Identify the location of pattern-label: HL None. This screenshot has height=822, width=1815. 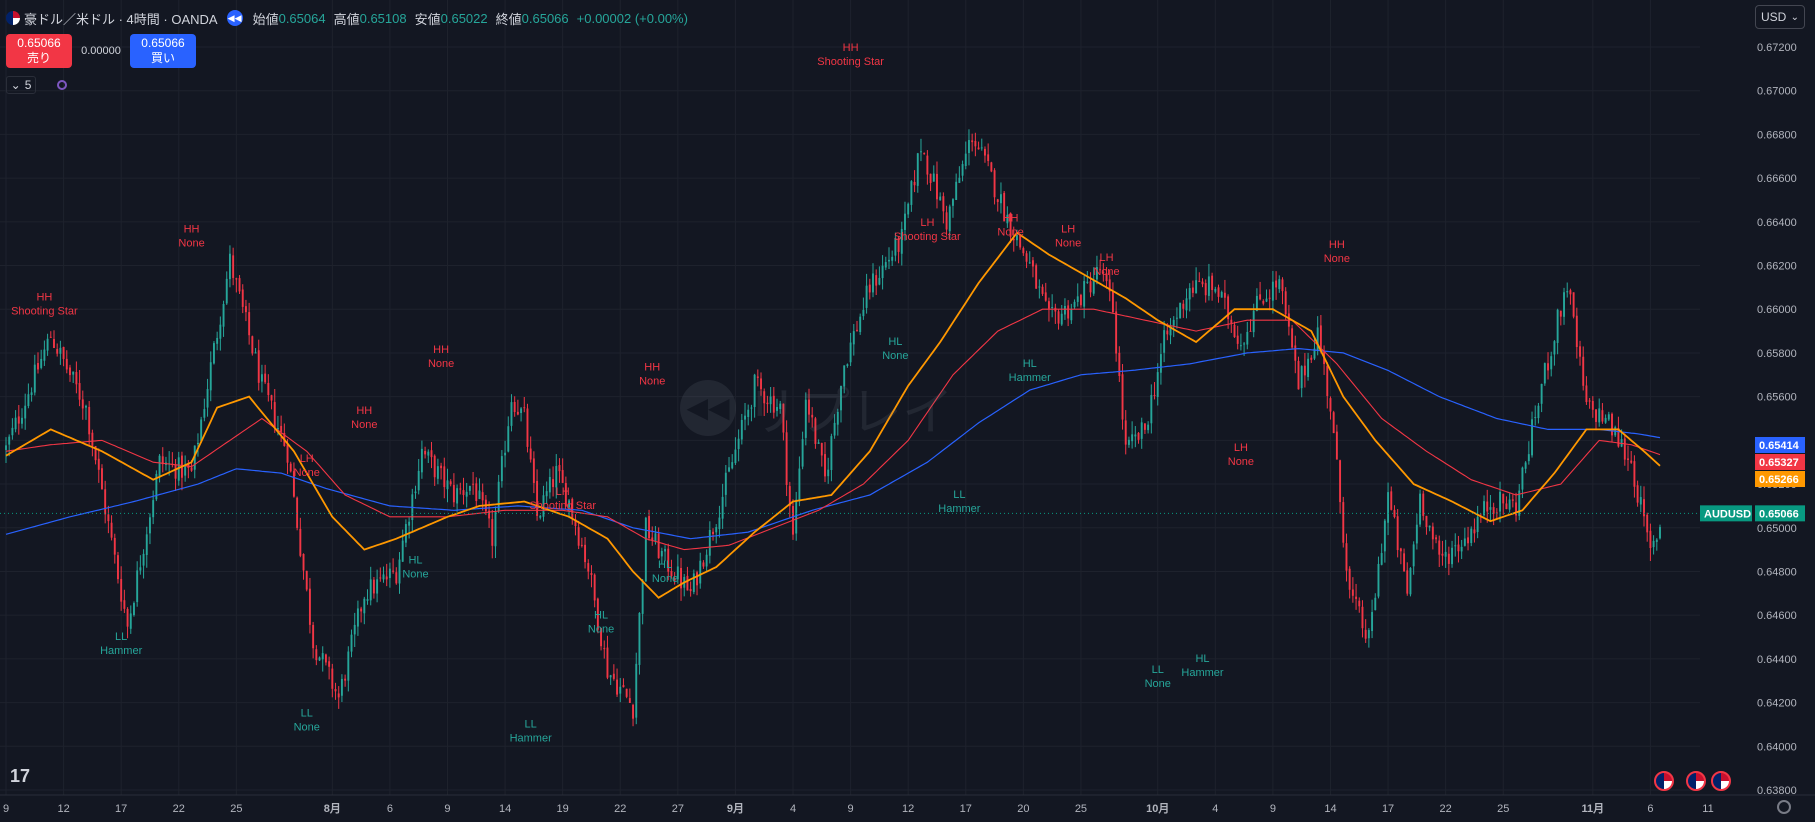
(895, 349).